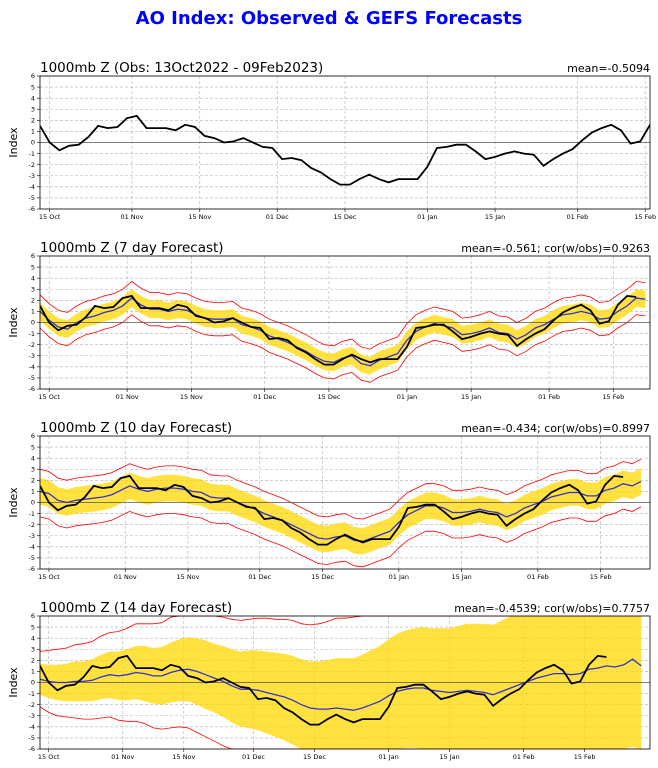 The height and width of the screenshot is (768, 658). Describe the element at coordinates (136, 608) in the screenshot. I see `panel-title: 1000mb Z (14 day Forecast)` at that location.